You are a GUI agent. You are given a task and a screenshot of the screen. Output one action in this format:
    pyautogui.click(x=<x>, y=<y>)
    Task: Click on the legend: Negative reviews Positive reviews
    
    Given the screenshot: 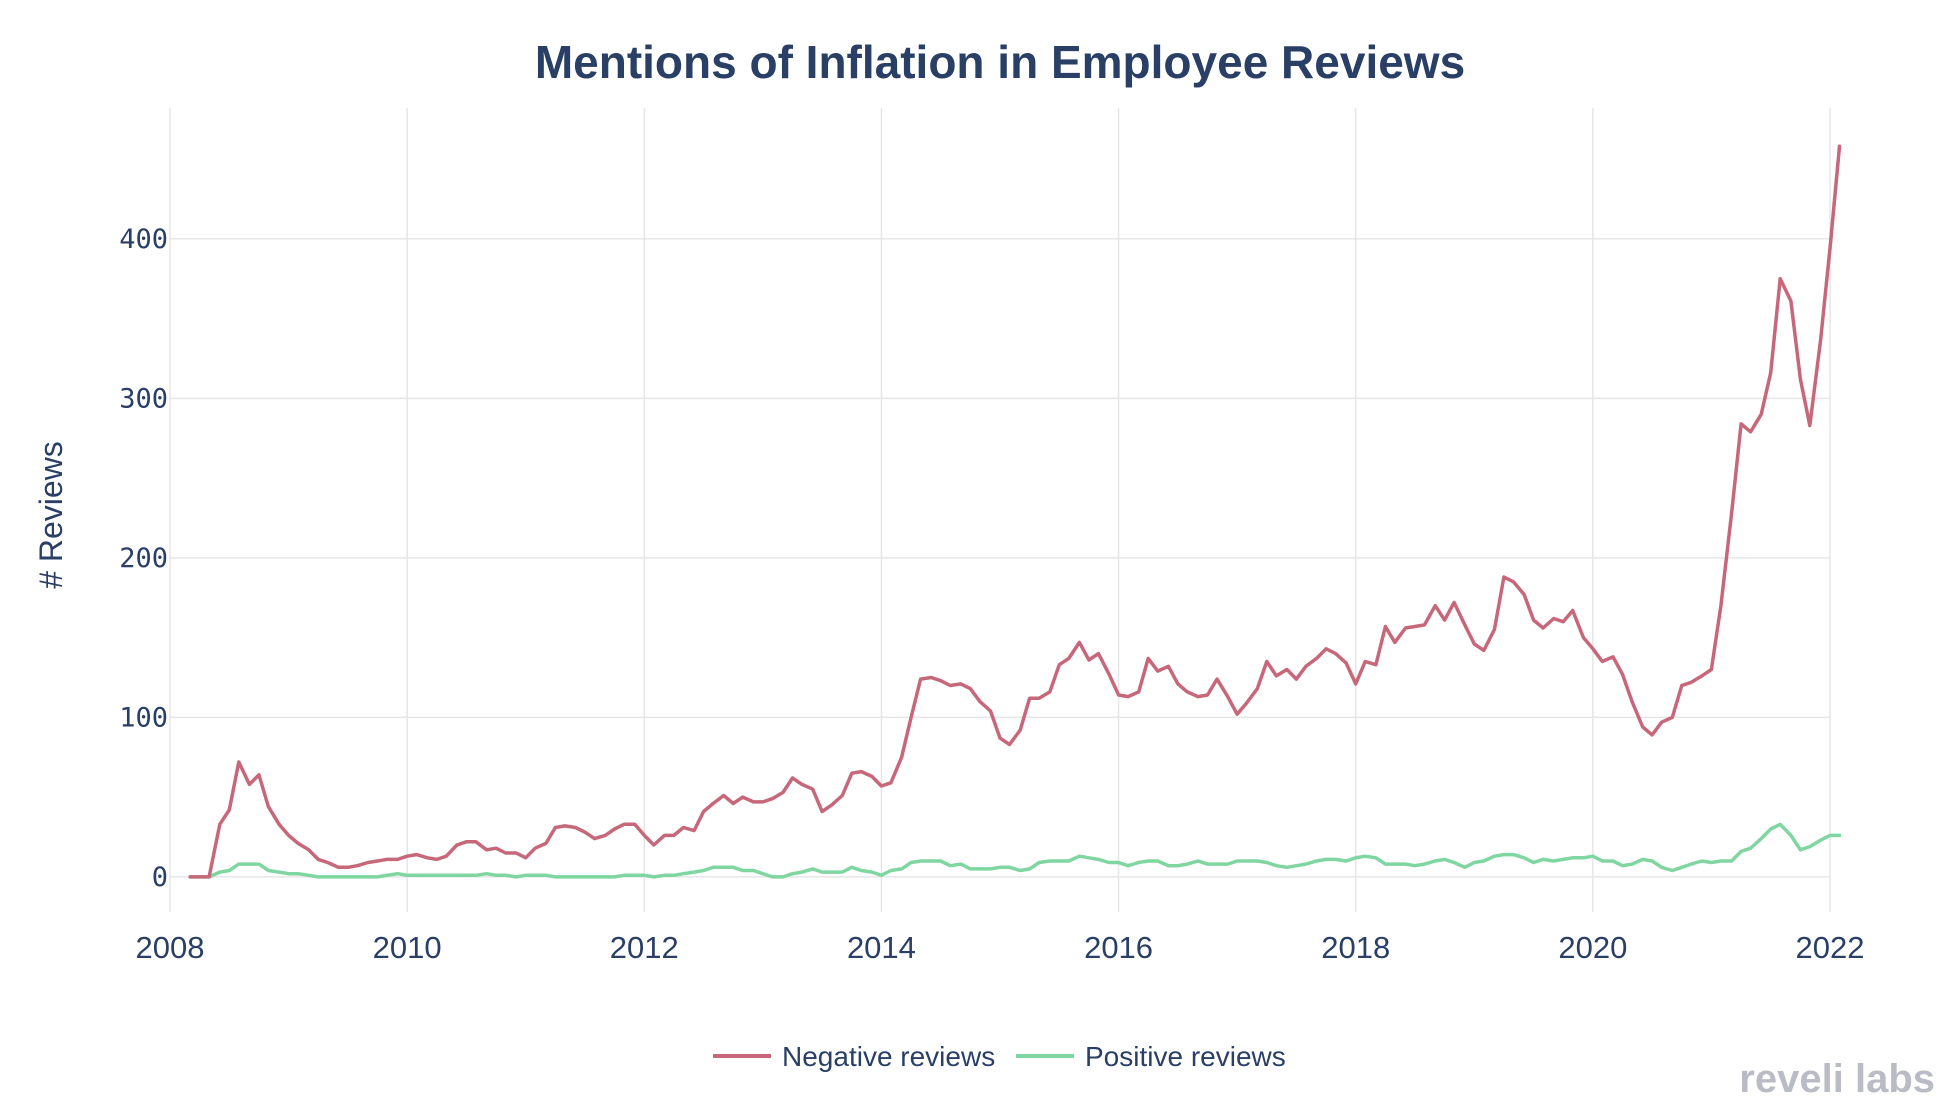 What is the action you would take?
    pyautogui.click(x=999, y=1056)
    